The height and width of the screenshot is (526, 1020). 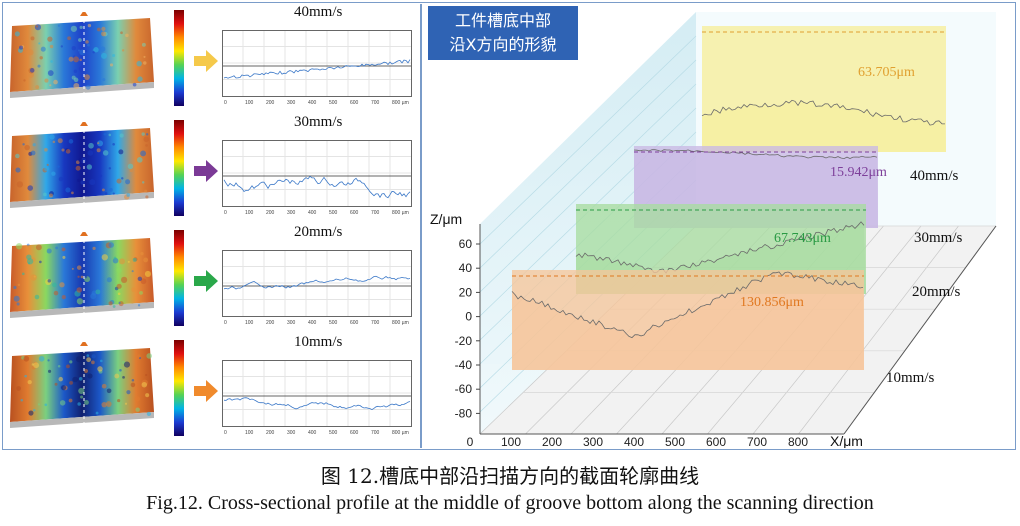 I want to click on layer-speed-label: 20mm/s, so click(x=936, y=292).